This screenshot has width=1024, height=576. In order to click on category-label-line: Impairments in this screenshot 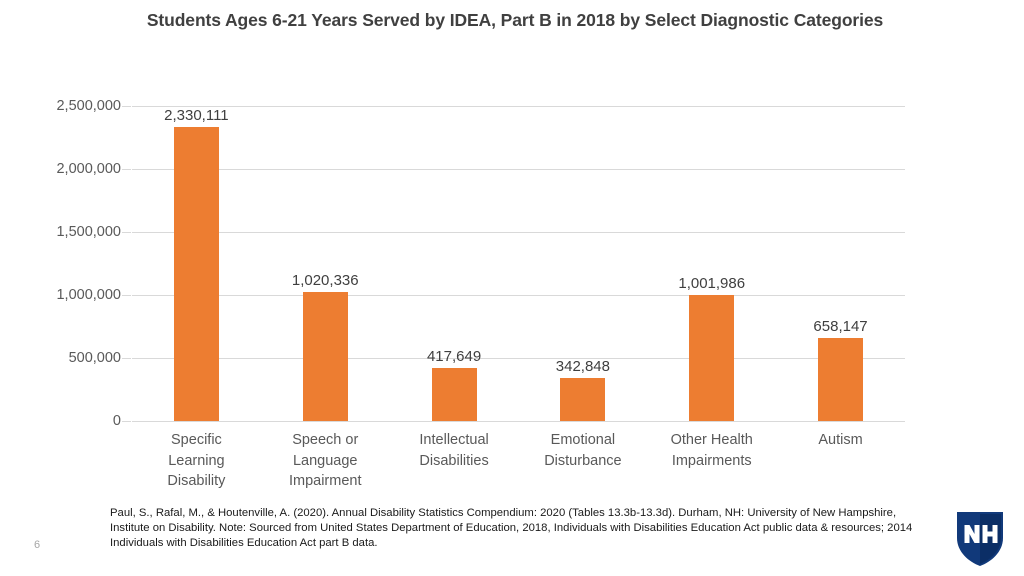, I will do `click(711, 460)`.